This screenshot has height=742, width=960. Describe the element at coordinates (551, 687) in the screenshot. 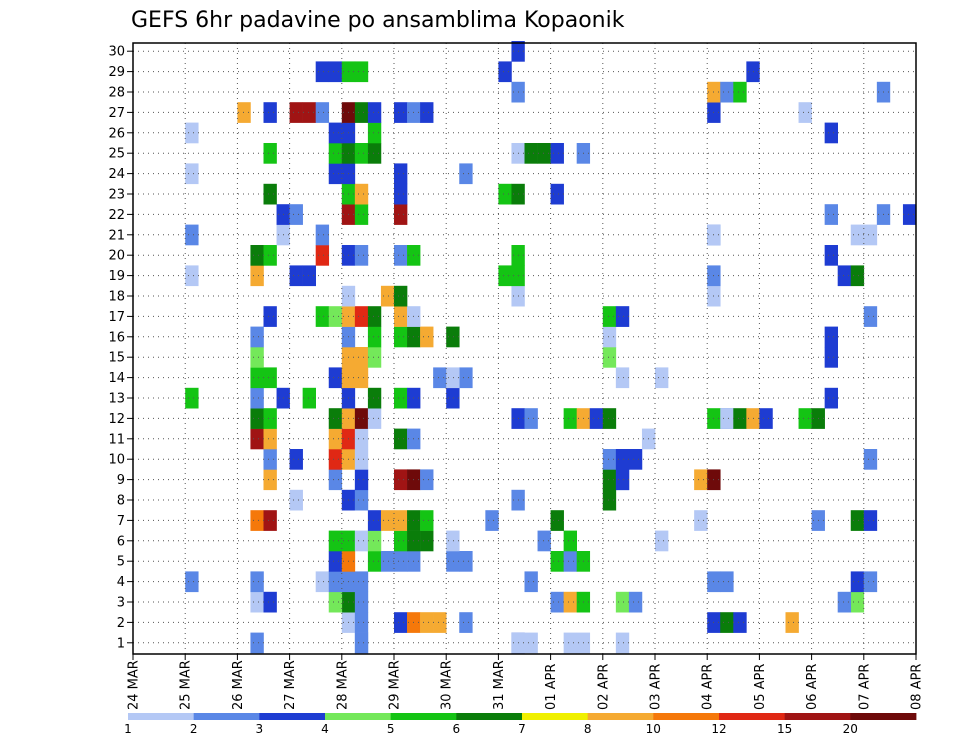

I see `x-tick-label: 01 APR` at that location.